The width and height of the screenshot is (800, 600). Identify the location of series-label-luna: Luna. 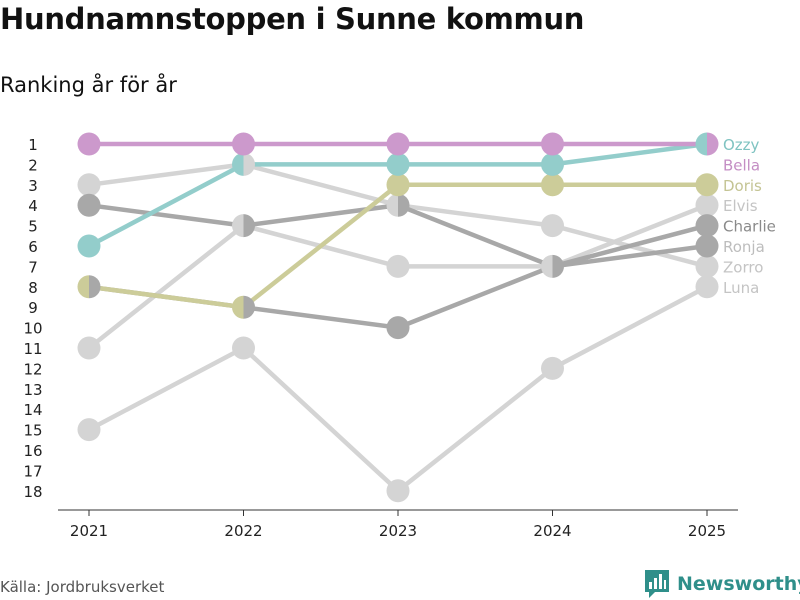
(741, 288).